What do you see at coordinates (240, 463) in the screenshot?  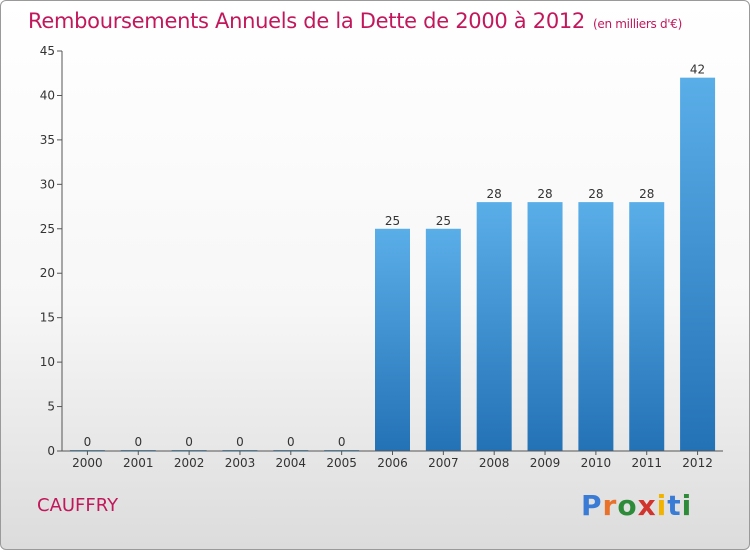 I see `x-tick-label: 2003` at bounding box center [240, 463].